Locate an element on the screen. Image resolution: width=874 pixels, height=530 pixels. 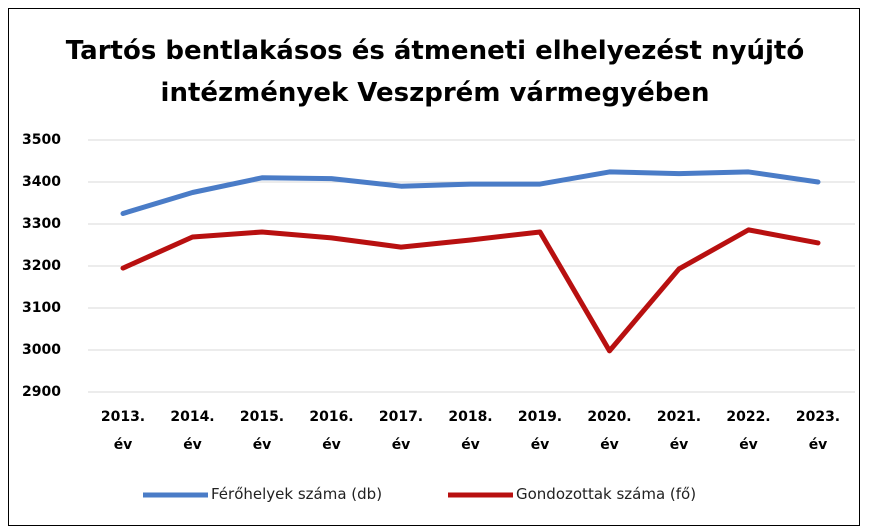
y-tick-label: 3400 is located at coordinates (41, 182).